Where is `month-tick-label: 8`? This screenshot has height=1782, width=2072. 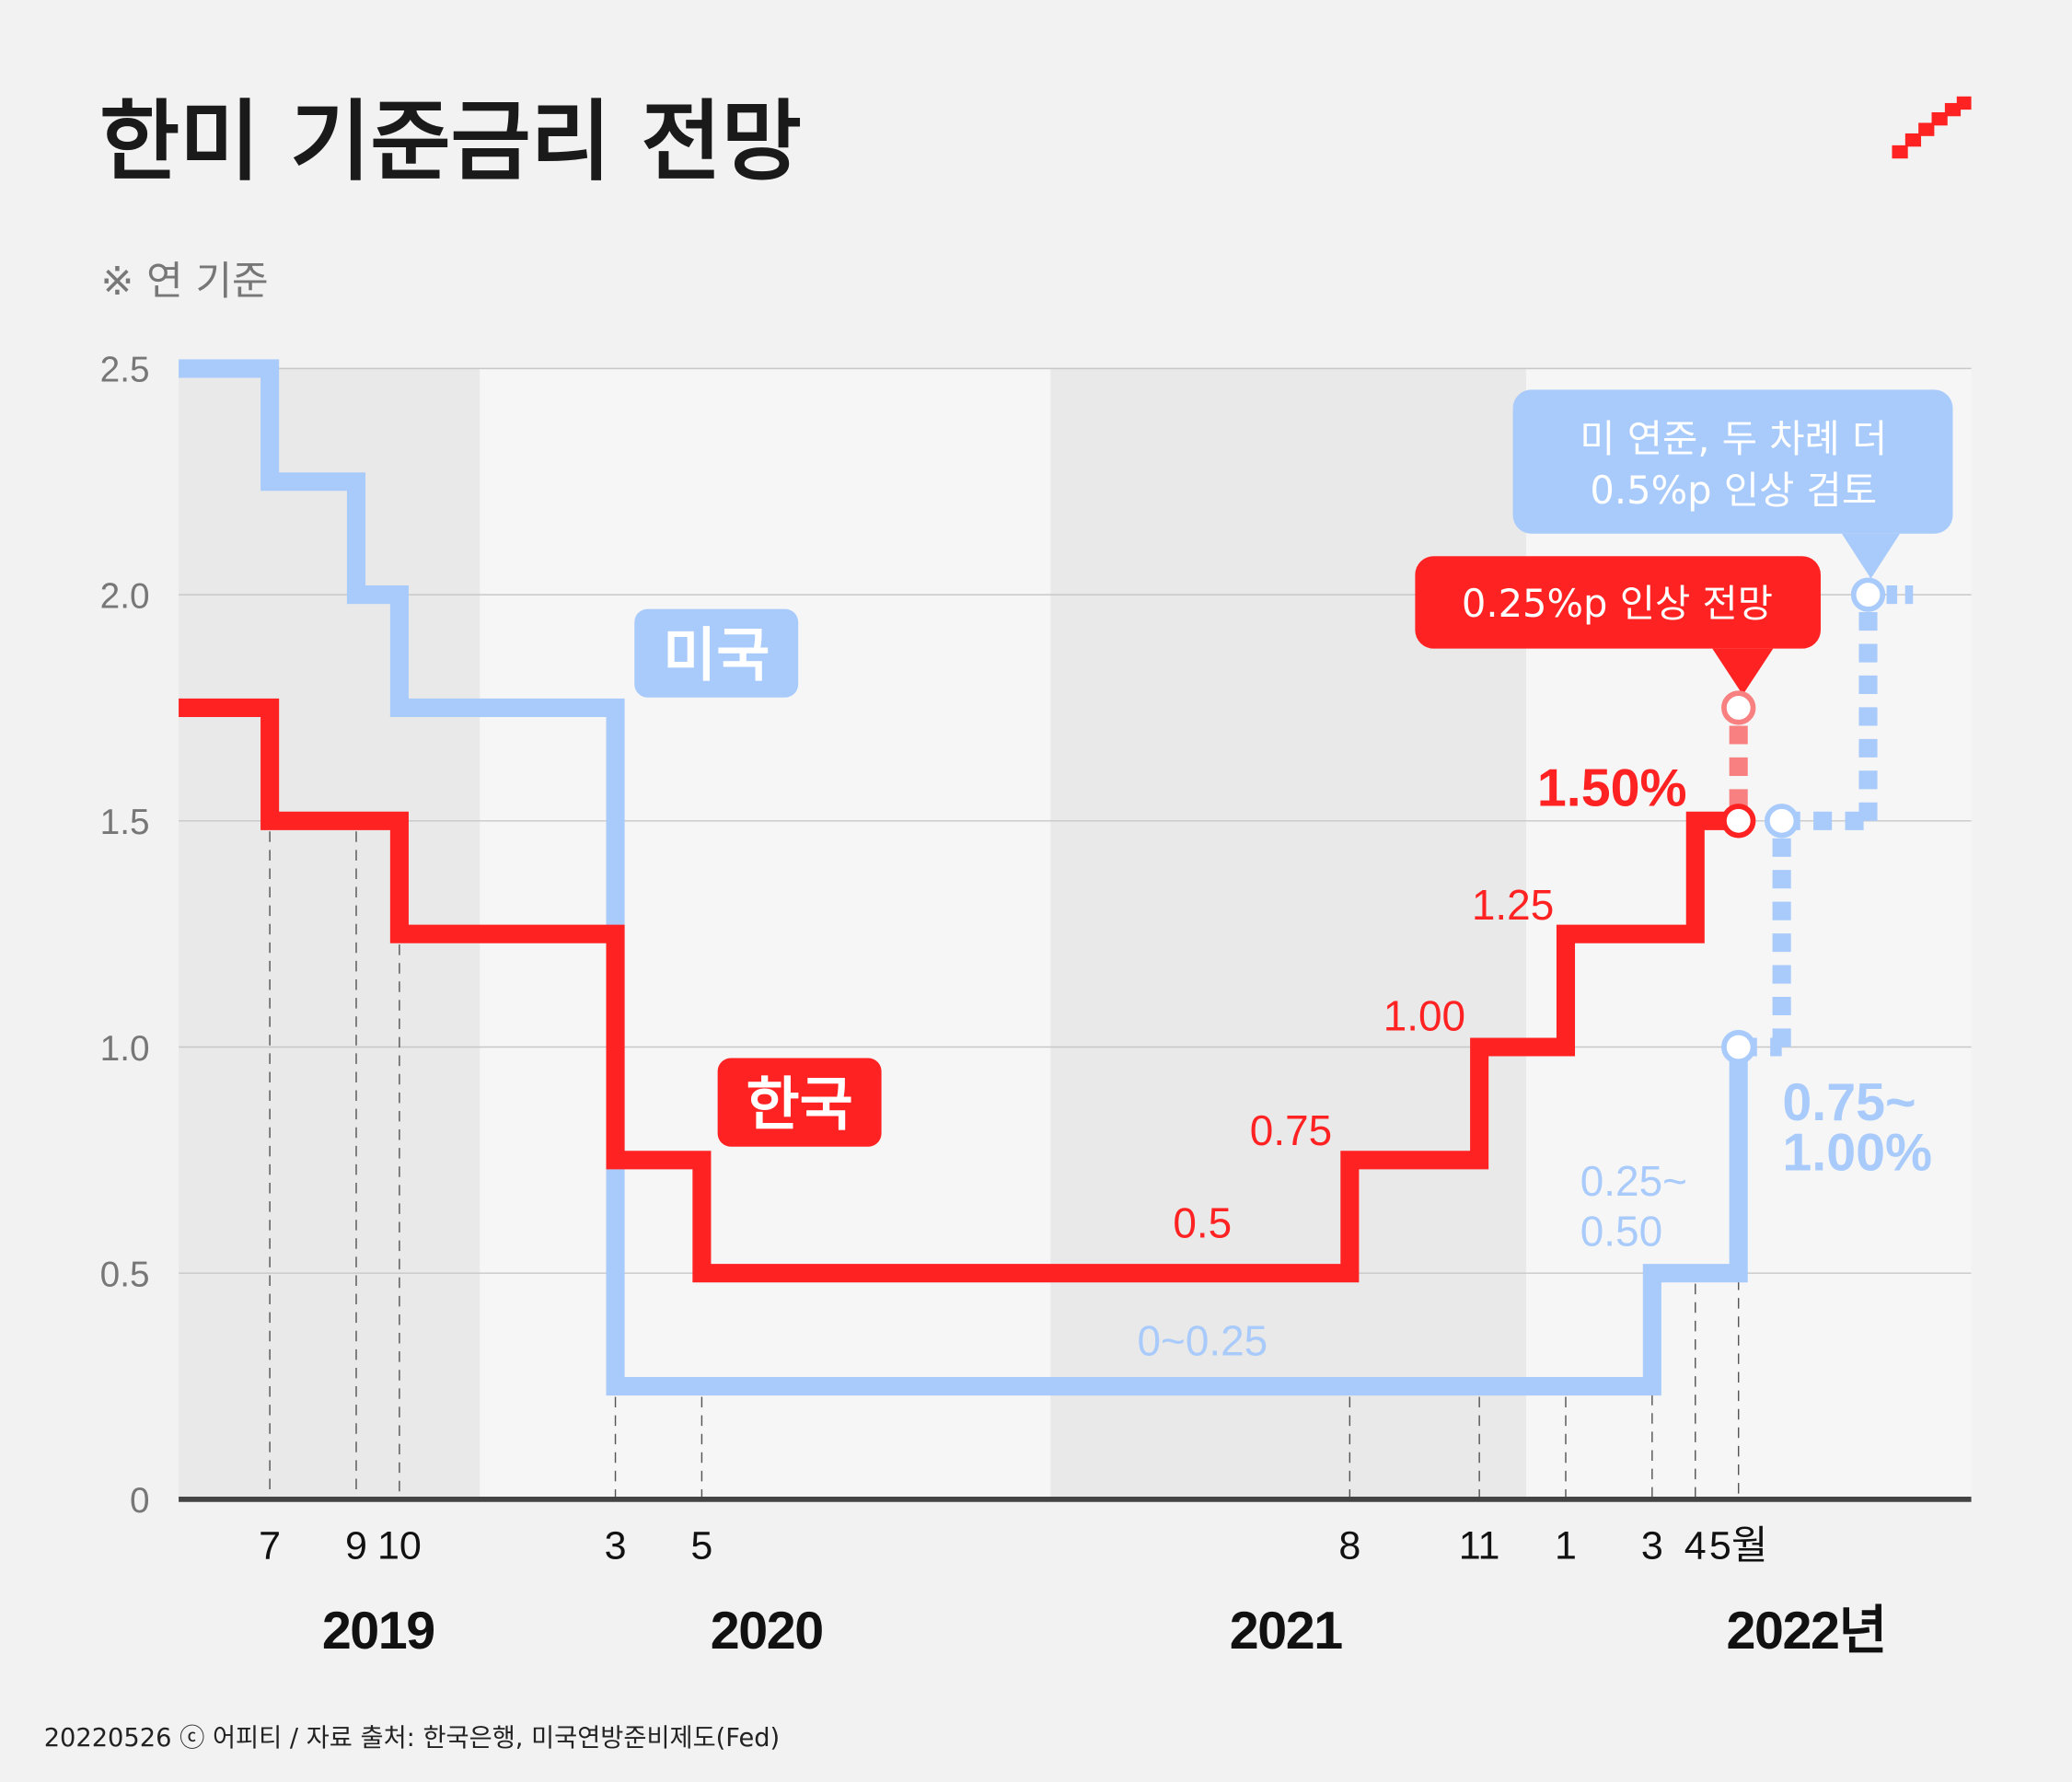
month-tick-label: 8 is located at coordinates (1349, 1545).